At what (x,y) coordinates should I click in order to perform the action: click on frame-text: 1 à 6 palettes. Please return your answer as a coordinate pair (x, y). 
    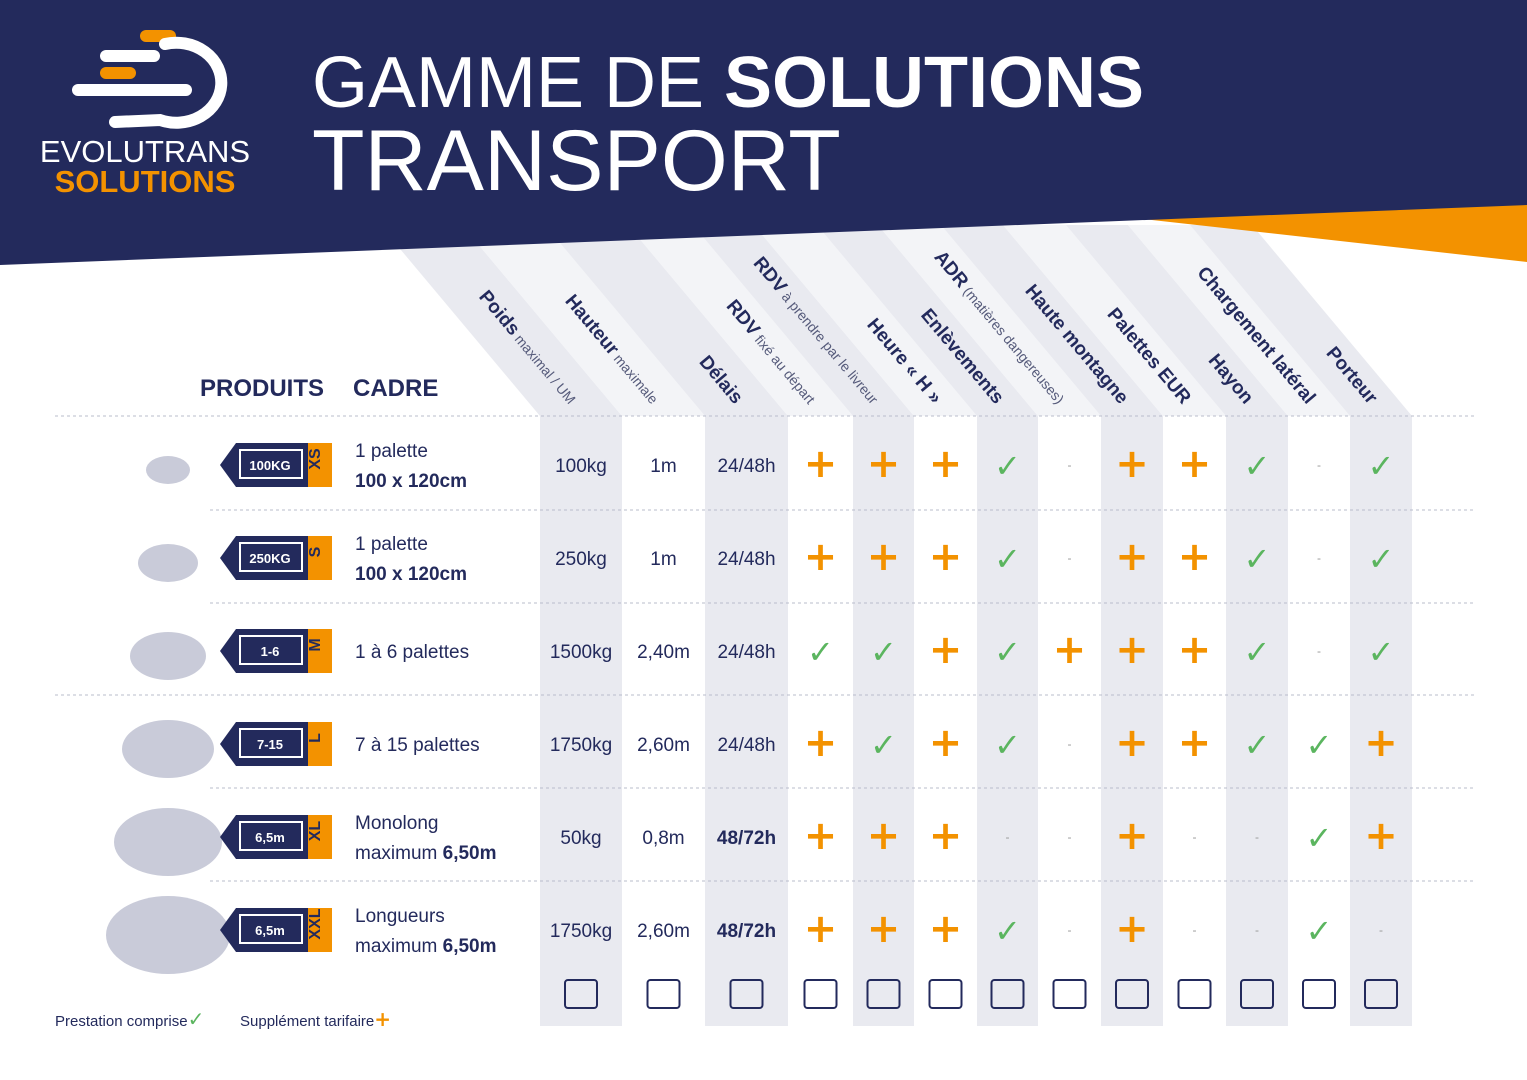
    Looking at the image, I should click on (412, 652).